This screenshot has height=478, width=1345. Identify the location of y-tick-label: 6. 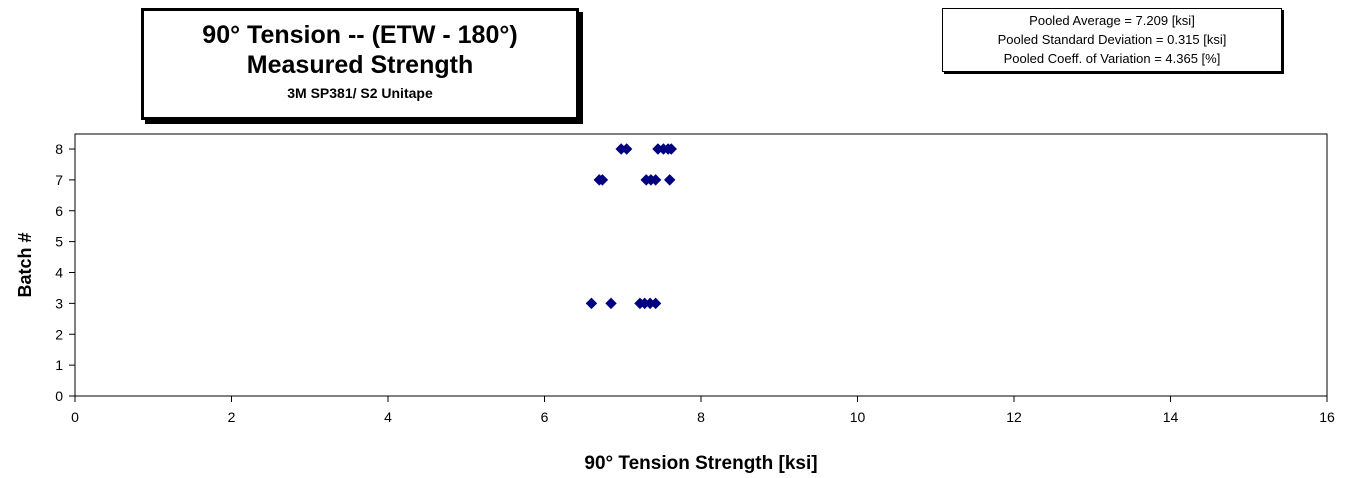
(59, 211).